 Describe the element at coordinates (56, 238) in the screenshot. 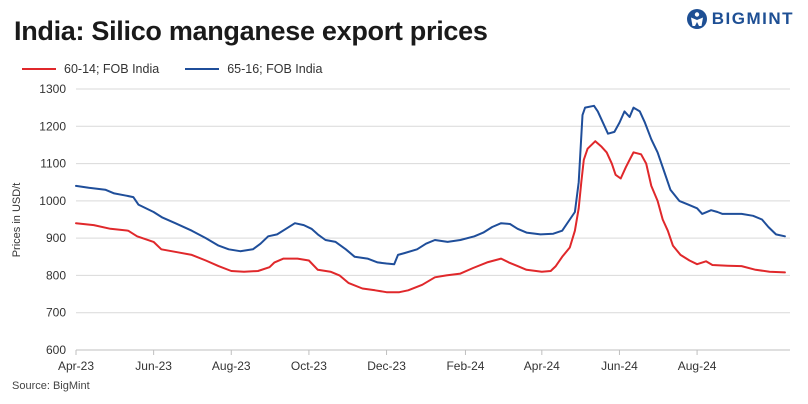

I see `y-tick-label-900: 900` at that location.